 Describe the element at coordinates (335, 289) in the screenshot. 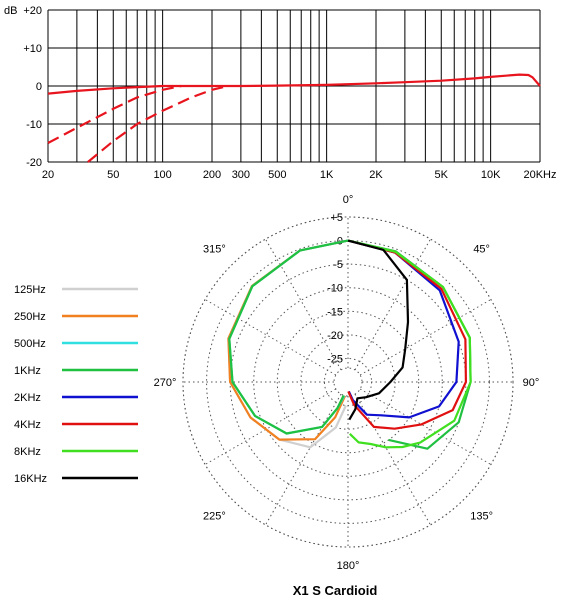

I see `ring-label: -10` at that location.